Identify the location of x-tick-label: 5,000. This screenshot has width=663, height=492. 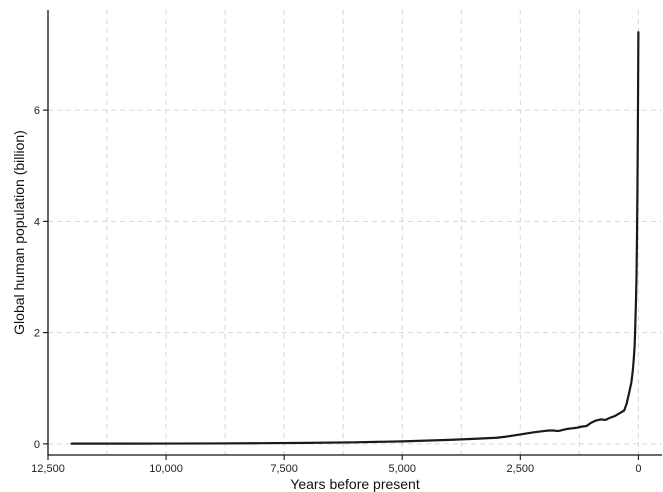
(402, 469).